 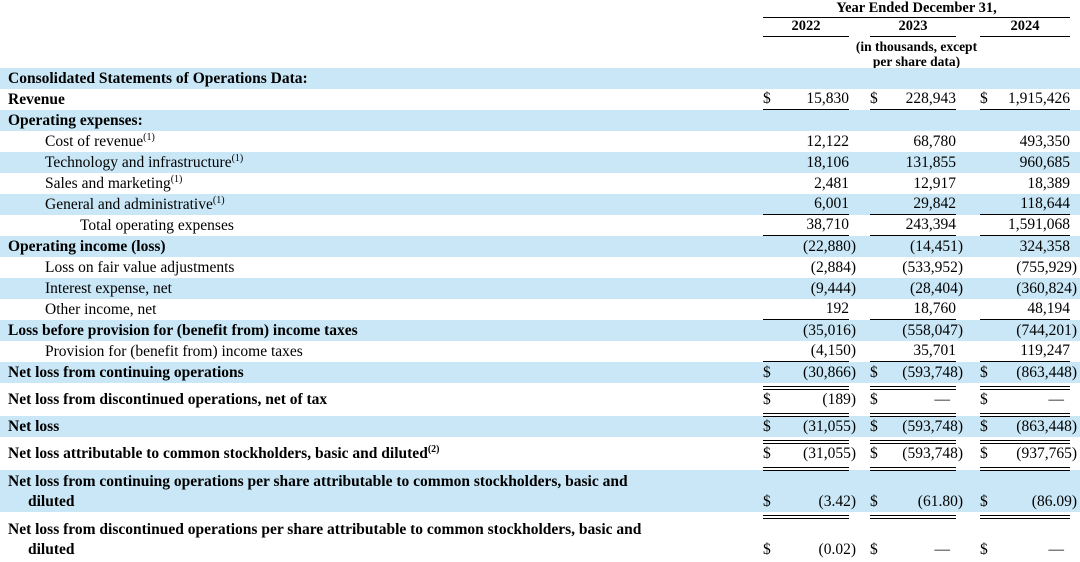 What do you see at coordinates (1046, 330) in the screenshot?
I see `value-text: (744,201)` at bounding box center [1046, 330].